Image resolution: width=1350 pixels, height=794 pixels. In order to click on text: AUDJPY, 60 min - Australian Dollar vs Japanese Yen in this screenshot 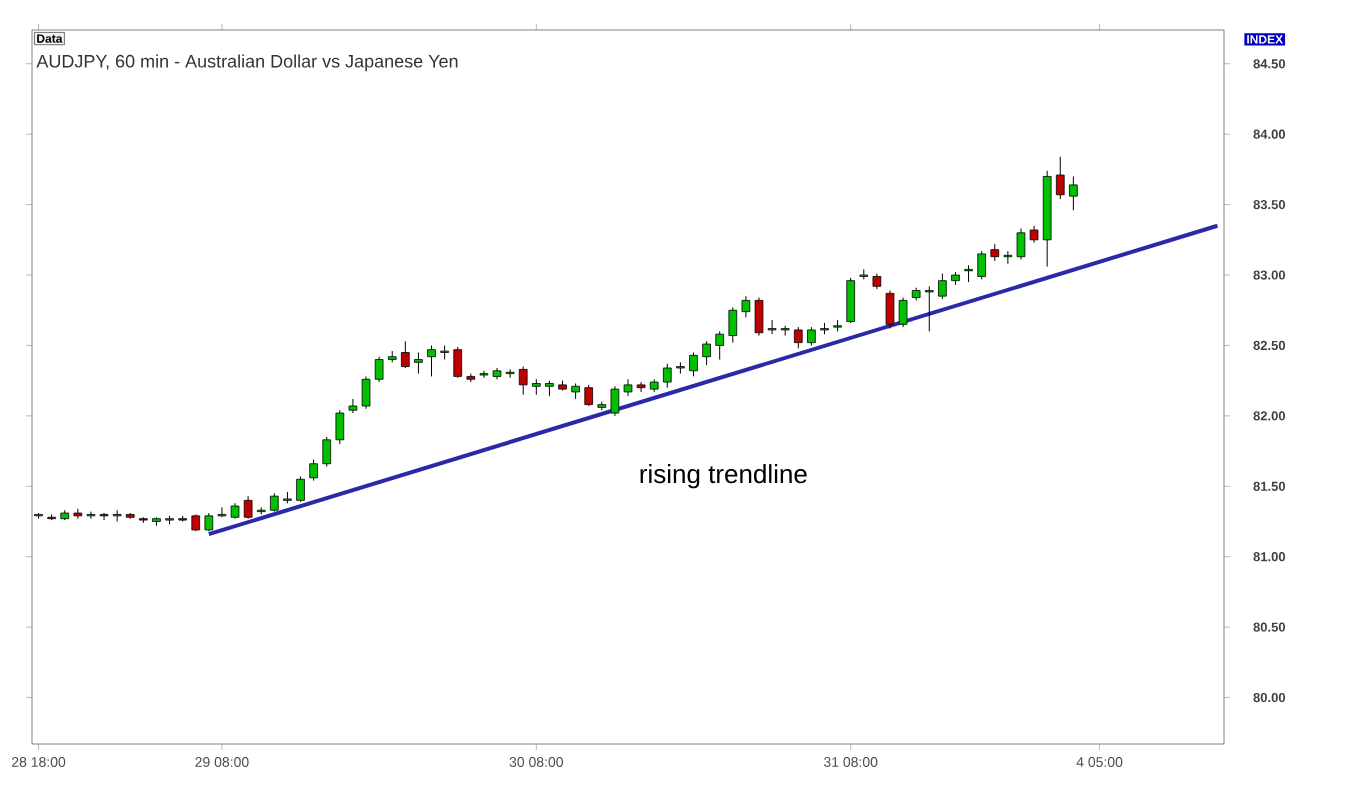, I will do `click(247, 63)`.